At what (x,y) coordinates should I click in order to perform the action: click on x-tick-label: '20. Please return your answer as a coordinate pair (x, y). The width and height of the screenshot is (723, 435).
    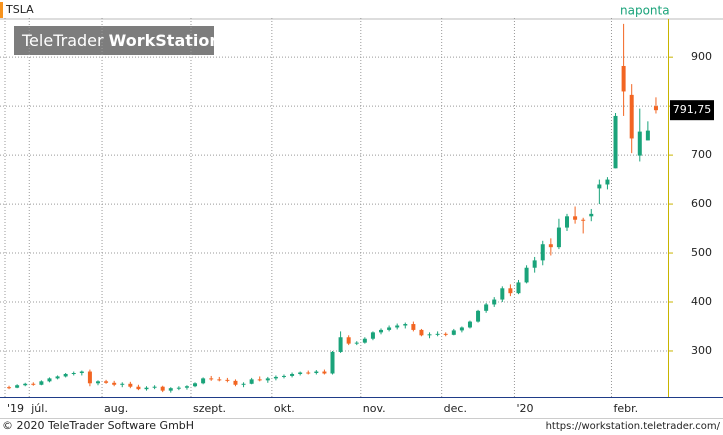
    Looking at the image, I should click on (524, 408).